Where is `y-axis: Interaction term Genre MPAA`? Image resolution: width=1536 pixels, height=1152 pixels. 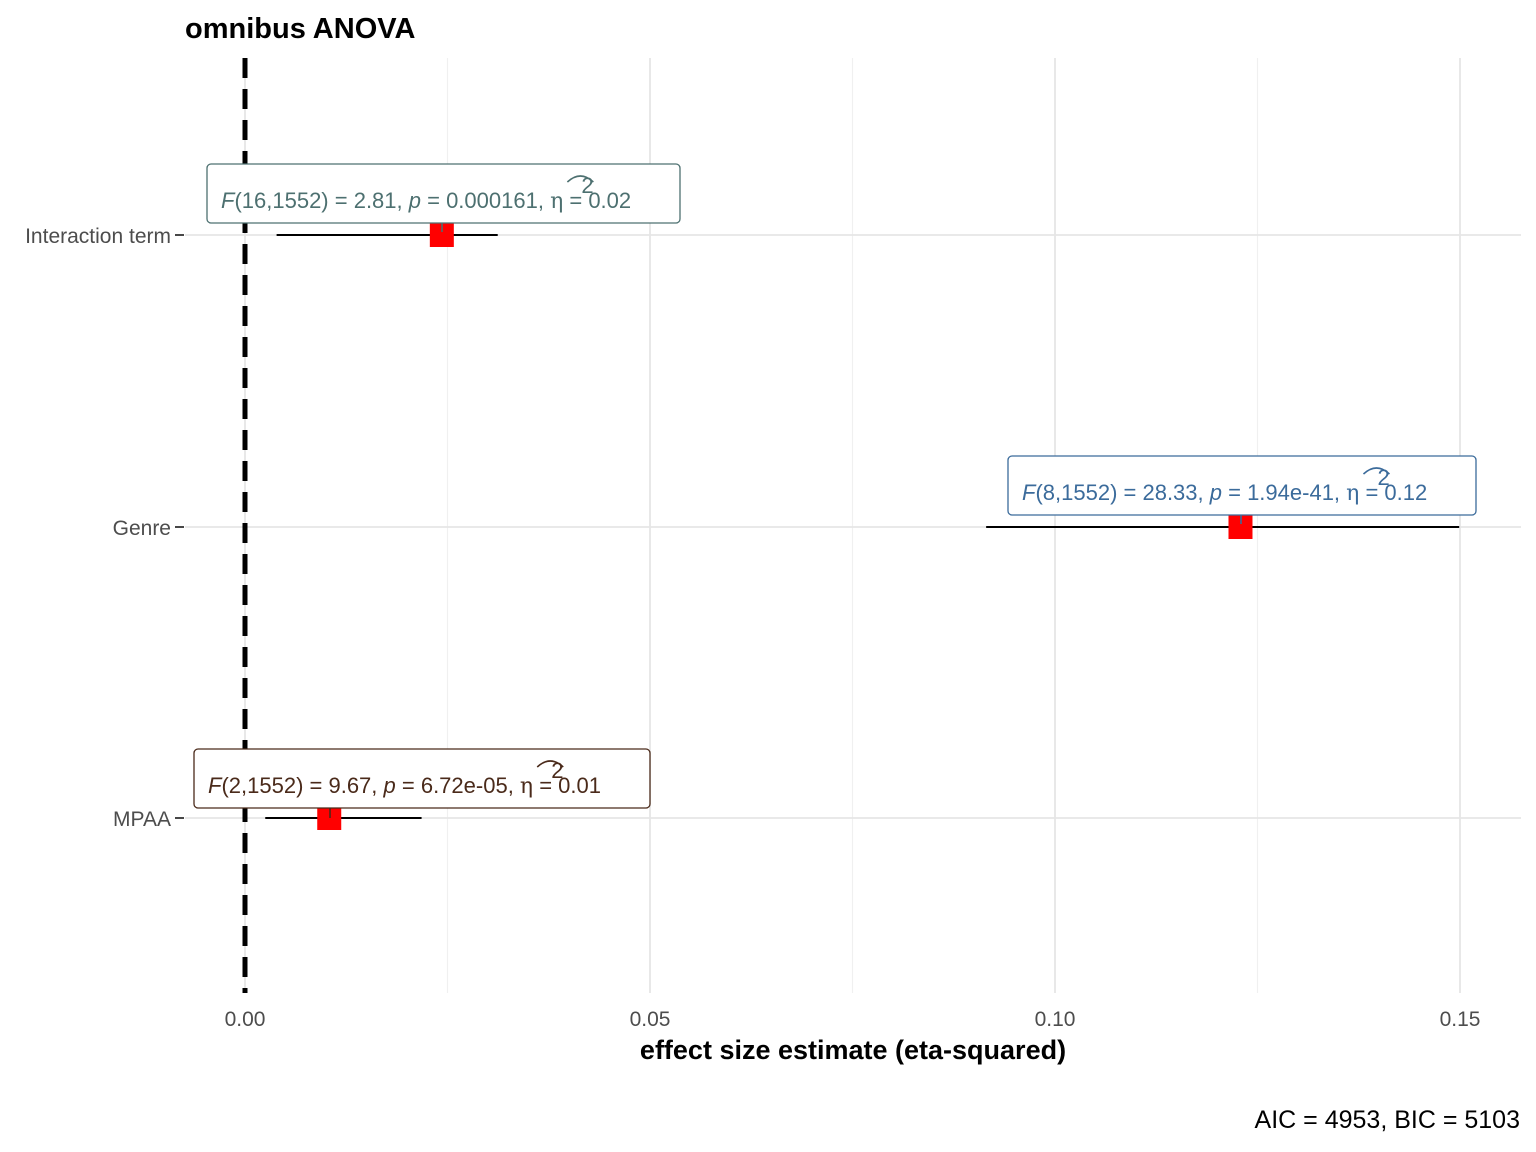
y-axis: Interaction term Genre MPAA is located at coordinates (104, 528).